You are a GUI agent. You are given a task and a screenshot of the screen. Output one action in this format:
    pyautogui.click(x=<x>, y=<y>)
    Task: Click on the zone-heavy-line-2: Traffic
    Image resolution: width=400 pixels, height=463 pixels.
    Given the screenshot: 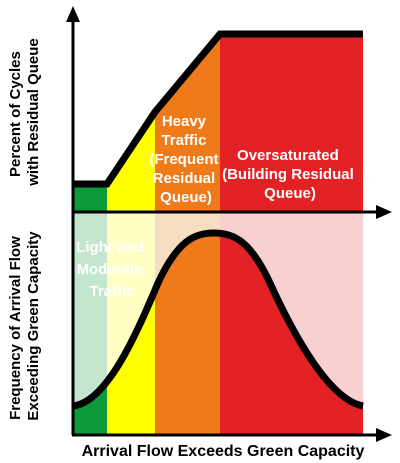 What is the action you would take?
    pyautogui.click(x=183, y=140)
    